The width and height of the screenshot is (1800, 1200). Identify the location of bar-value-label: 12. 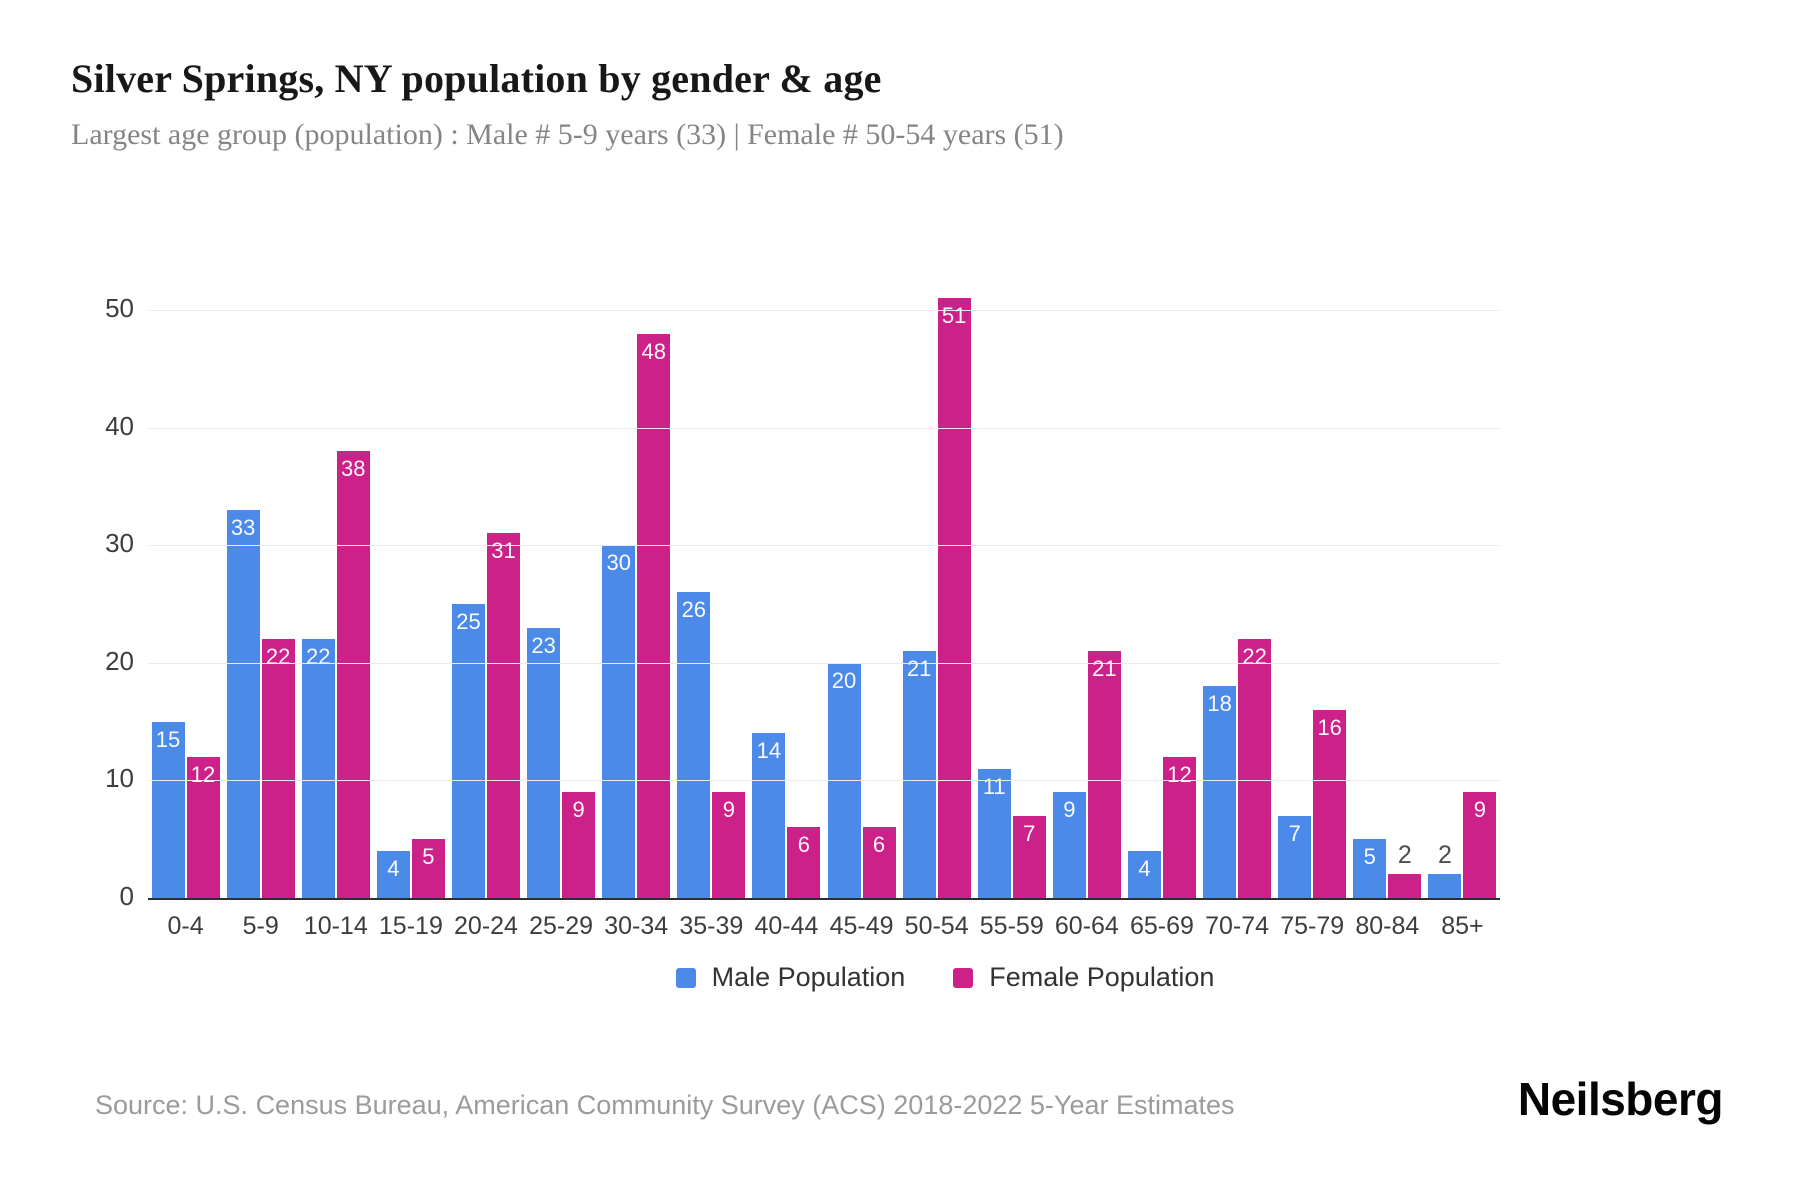
(203, 774).